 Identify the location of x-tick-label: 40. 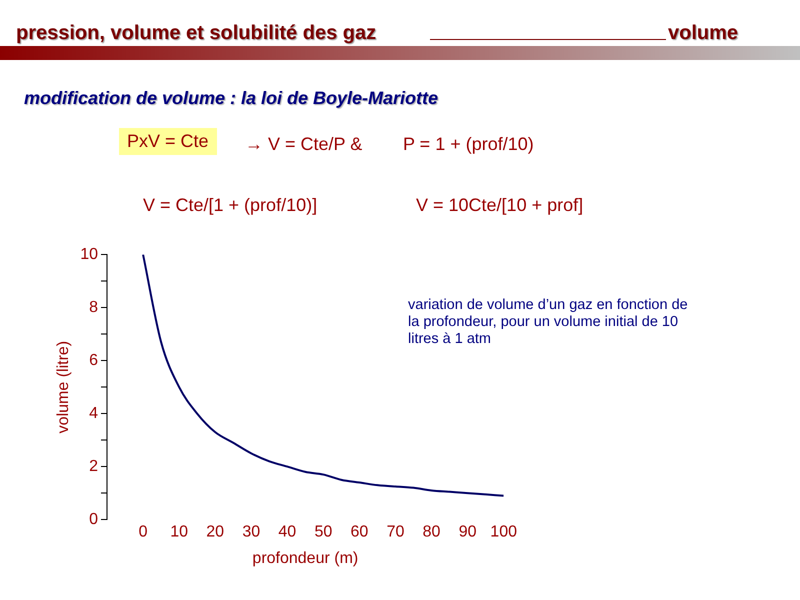
(287, 532).